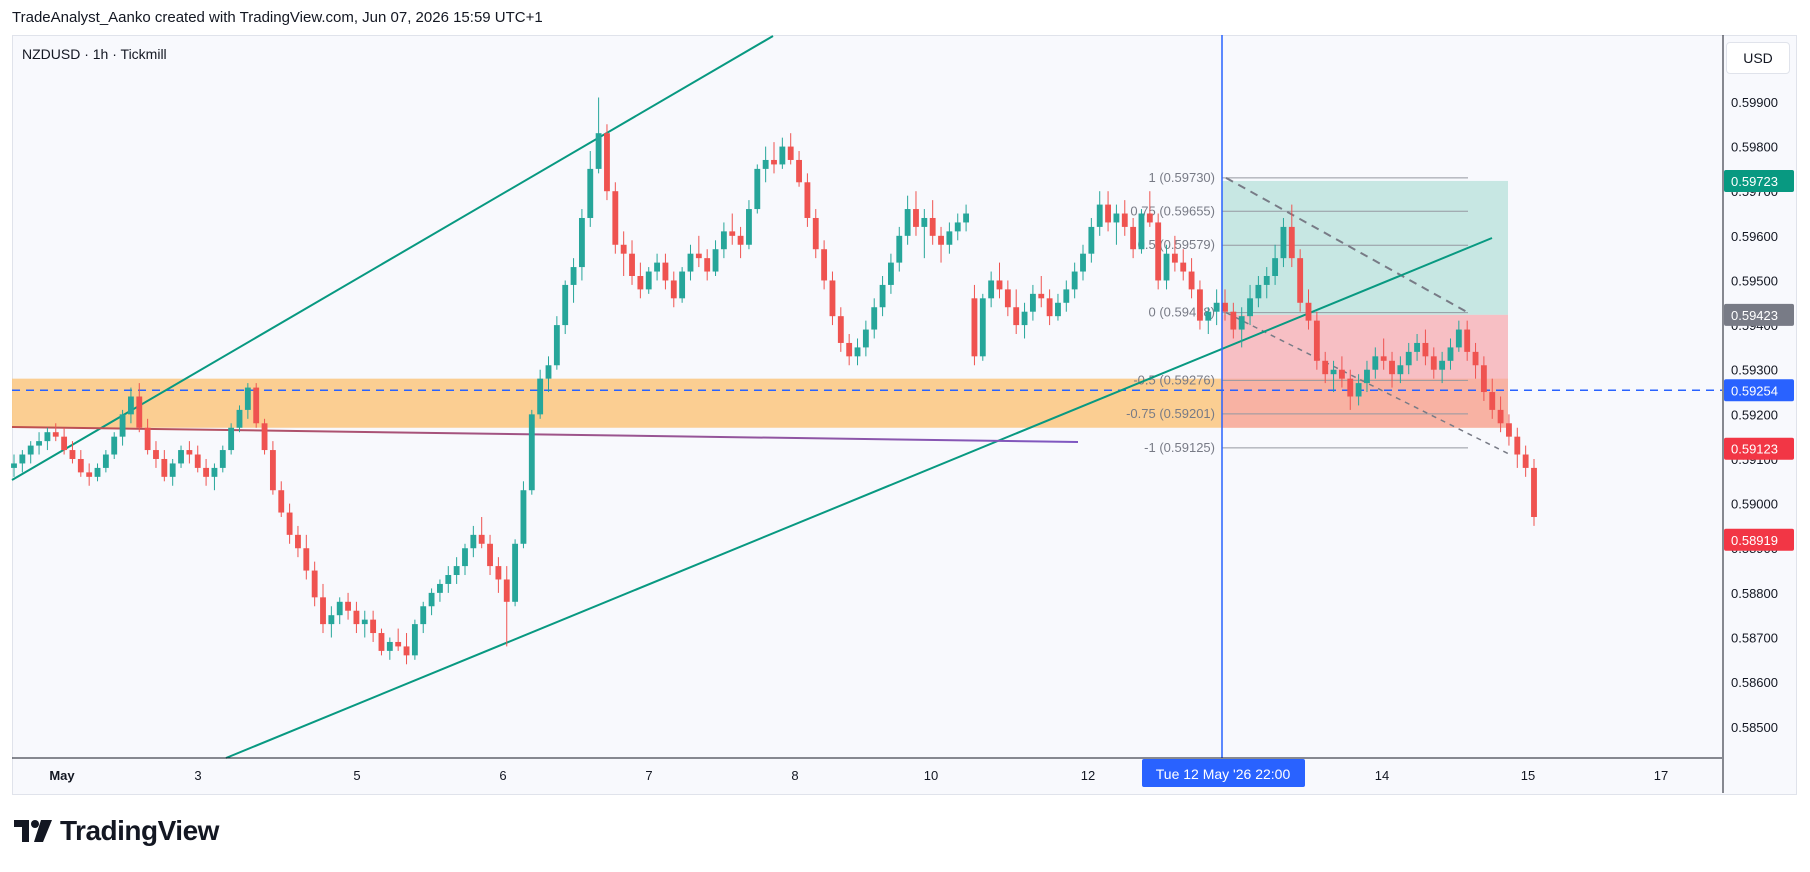 This screenshot has height=872, width=1810. Describe the element at coordinates (1758, 58) in the screenshot. I see `currency-button: USD` at that location.